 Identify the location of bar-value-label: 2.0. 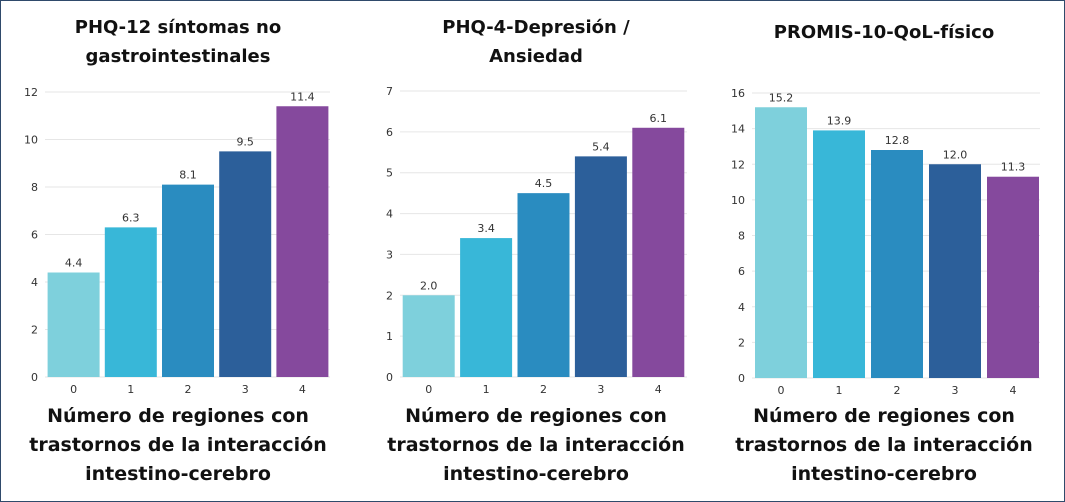
(429, 285).